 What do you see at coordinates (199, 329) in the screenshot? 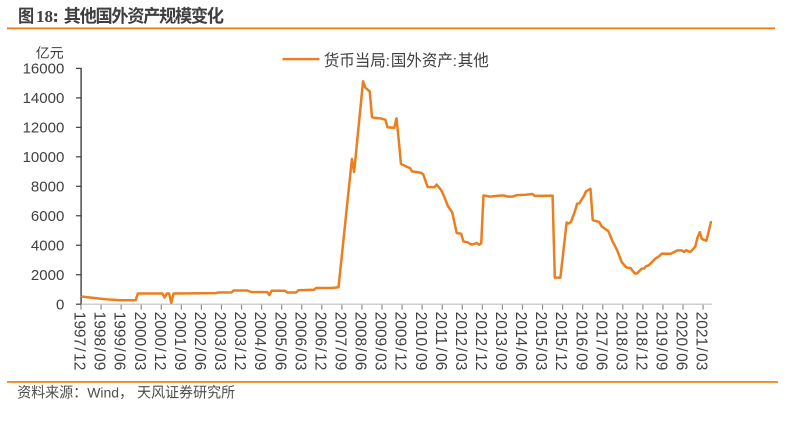
I see `svg-text: 2002` at bounding box center [199, 329].